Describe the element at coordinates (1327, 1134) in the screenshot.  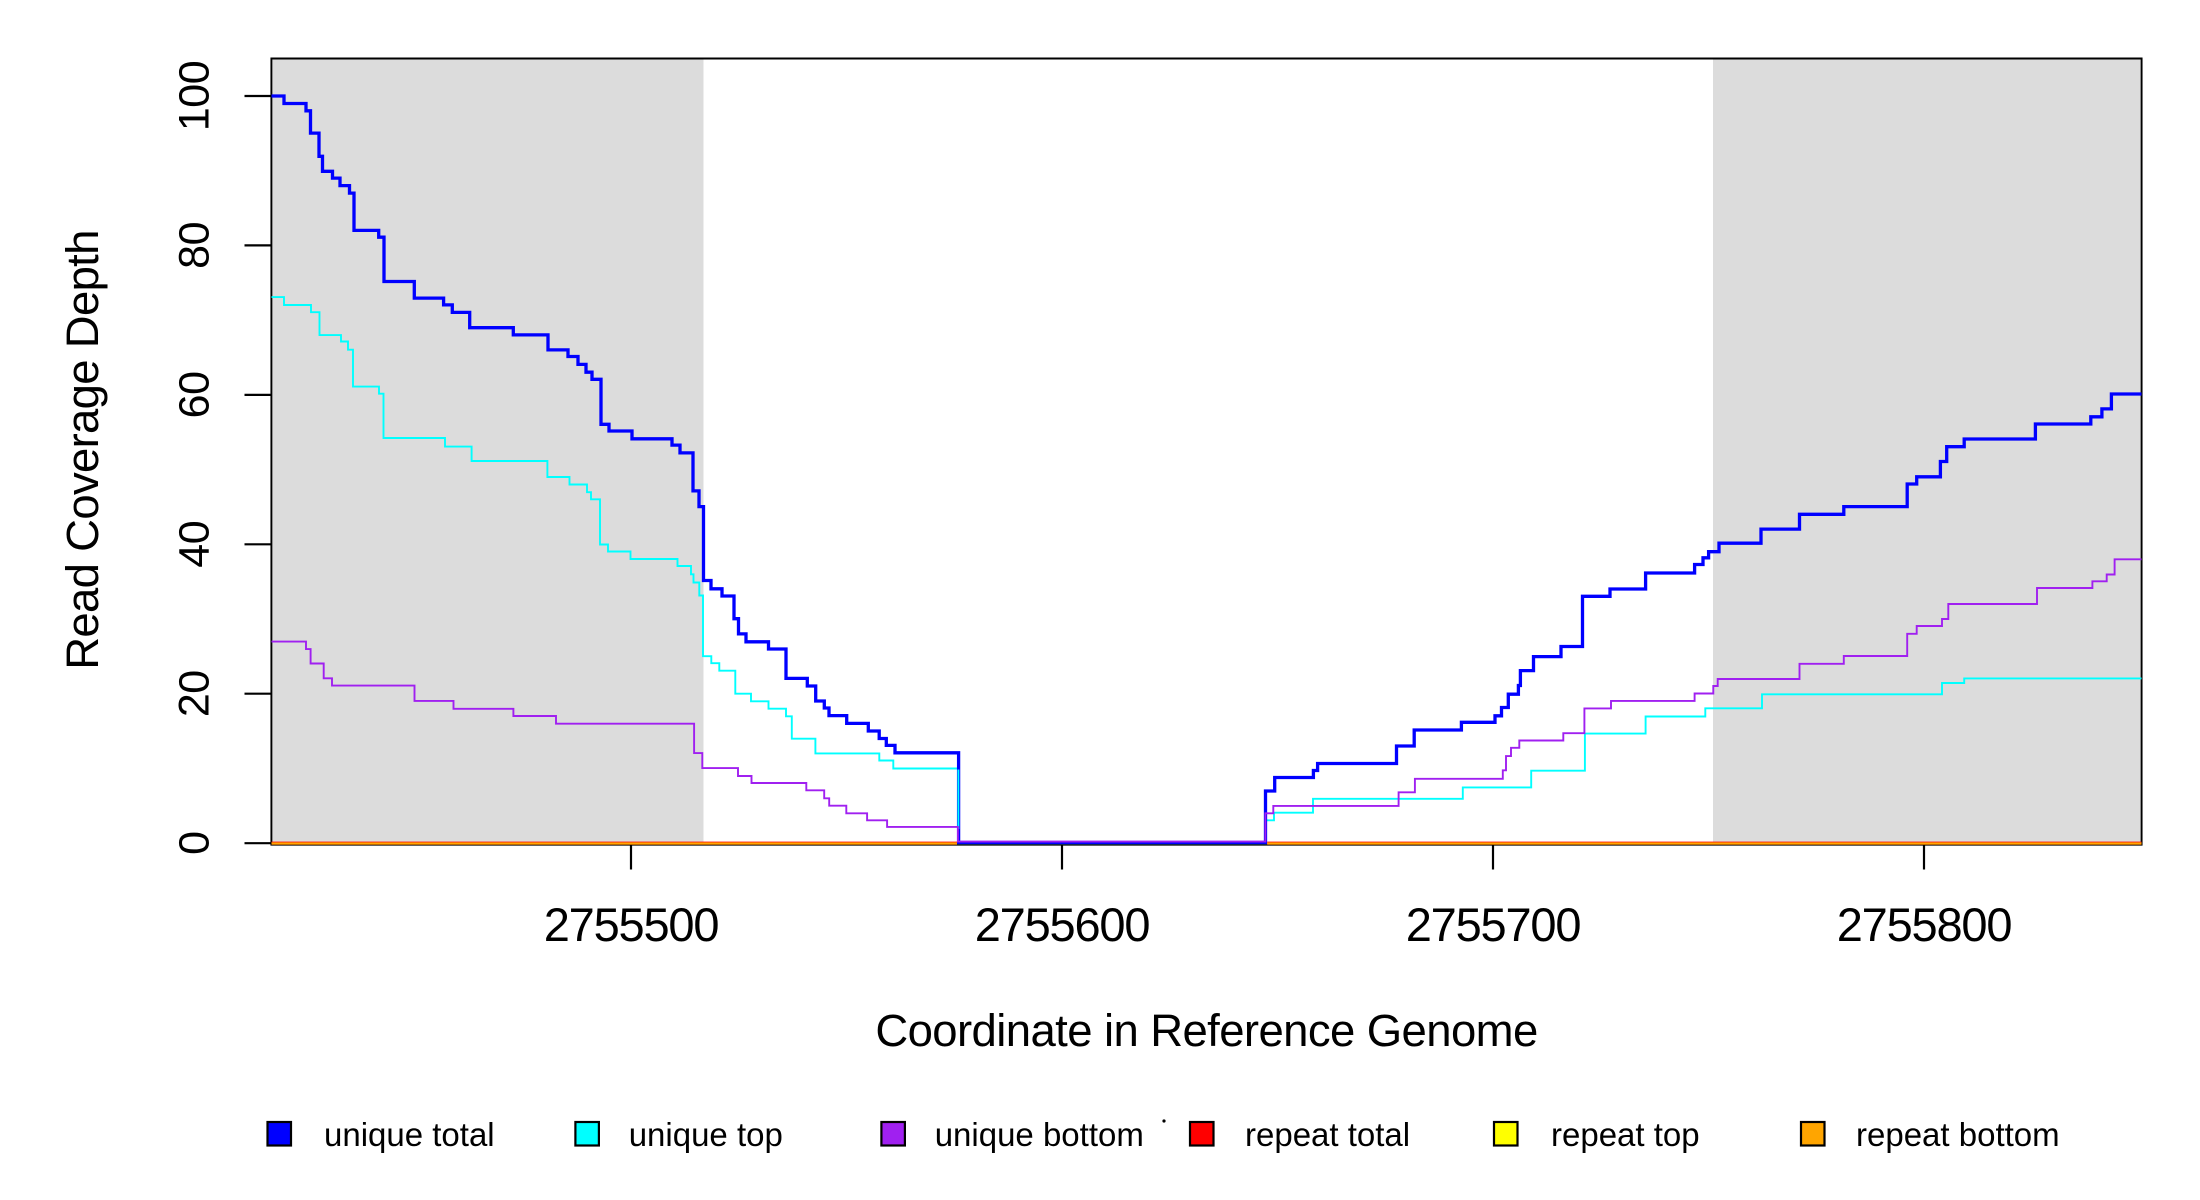
I see `svg-text: repeat total` at that location.